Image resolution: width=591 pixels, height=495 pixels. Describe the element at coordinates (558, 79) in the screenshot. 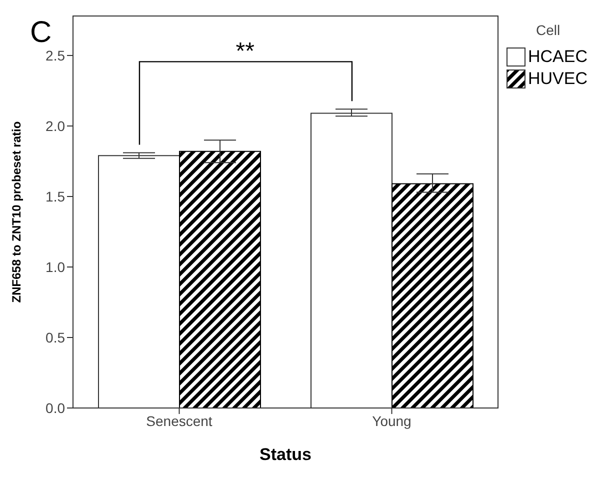

I see `text: HUVEC` at that location.